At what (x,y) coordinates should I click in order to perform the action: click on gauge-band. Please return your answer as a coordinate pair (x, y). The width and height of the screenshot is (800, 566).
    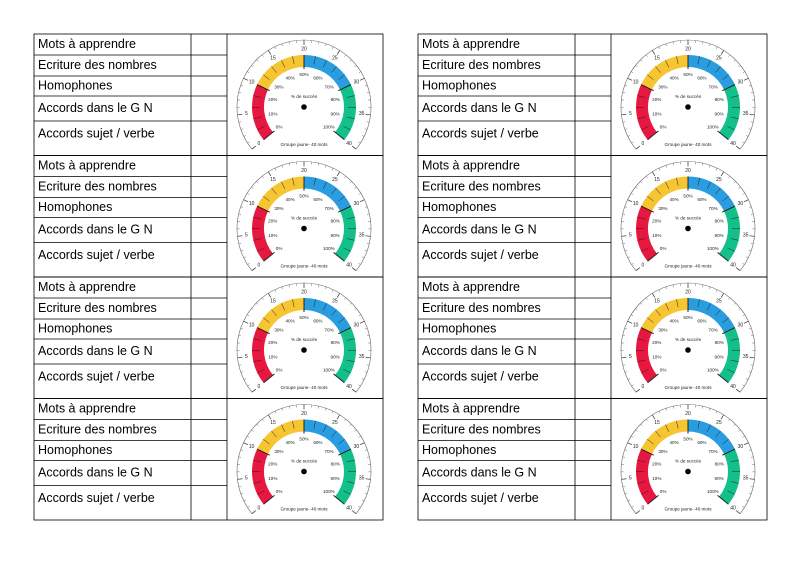
    Looking at the image, I should click on (664, 315).